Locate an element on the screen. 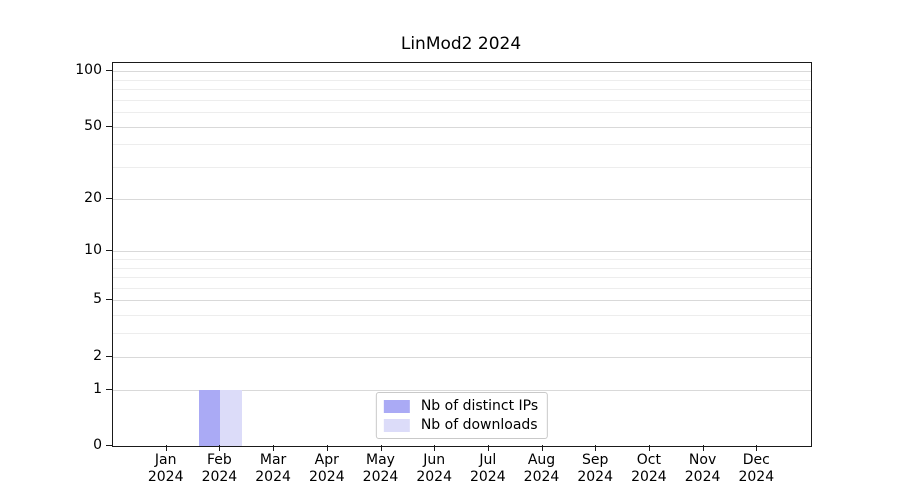 The height and width of the screenshot is (500, 900). bar-nb-of-distinct-ips is located at coordinates (209, 417).